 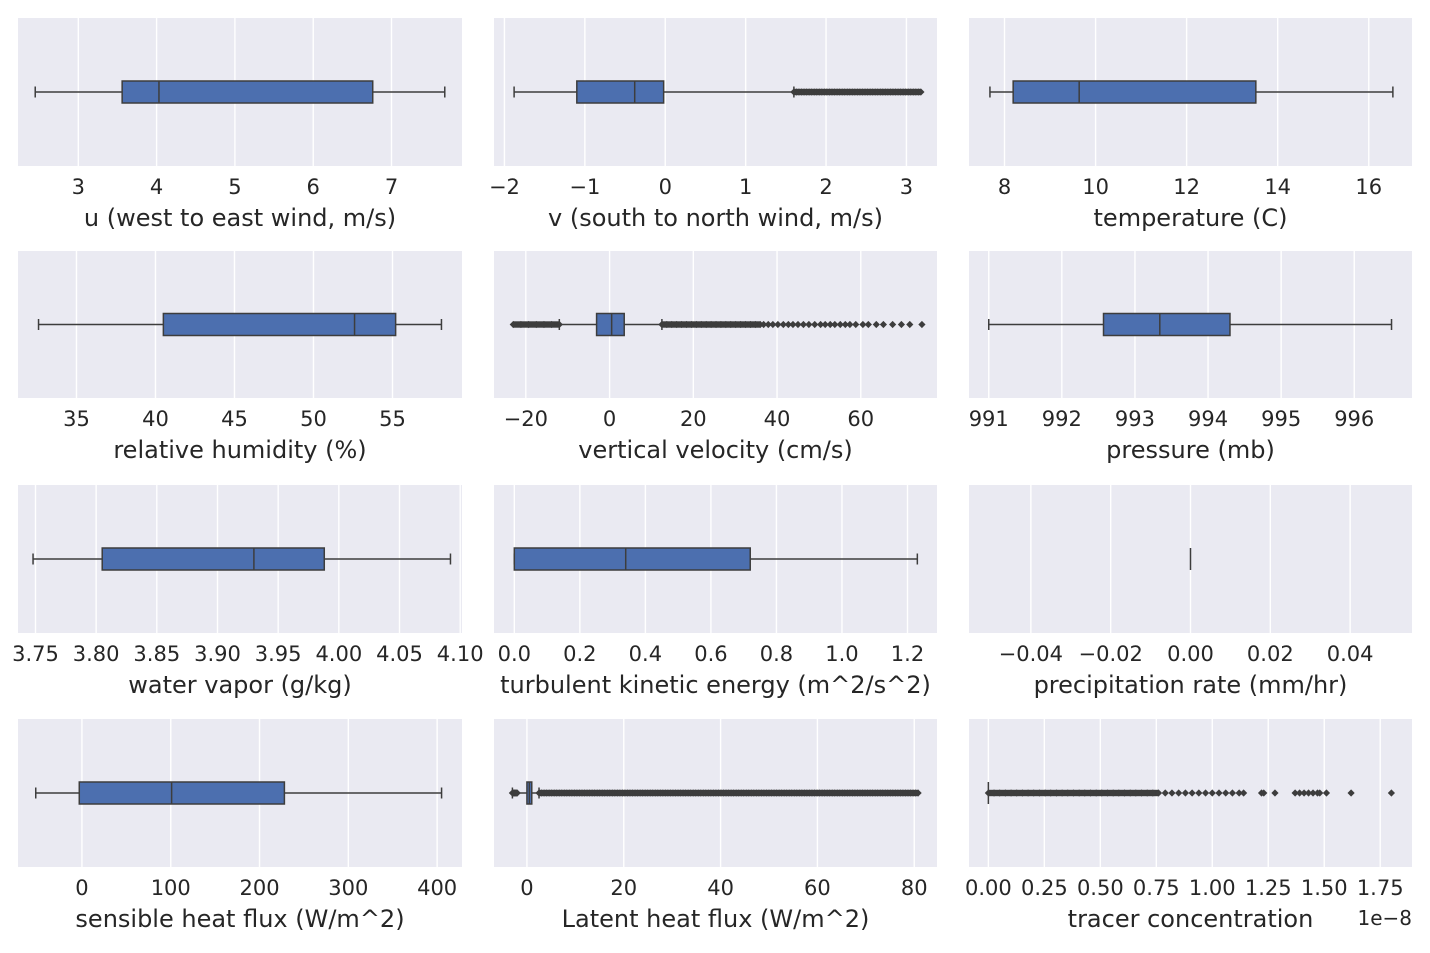 What do you see at coordinates (504, 187) in the screenshot?
I see `tick-label: −2` at bounding box center [504, 187].